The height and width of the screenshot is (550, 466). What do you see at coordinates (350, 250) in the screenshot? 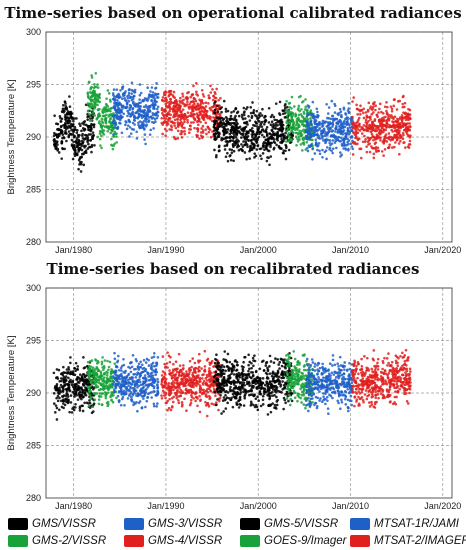
I see `x-tick-label: Jan/2010` at bounding box center [350, 250].